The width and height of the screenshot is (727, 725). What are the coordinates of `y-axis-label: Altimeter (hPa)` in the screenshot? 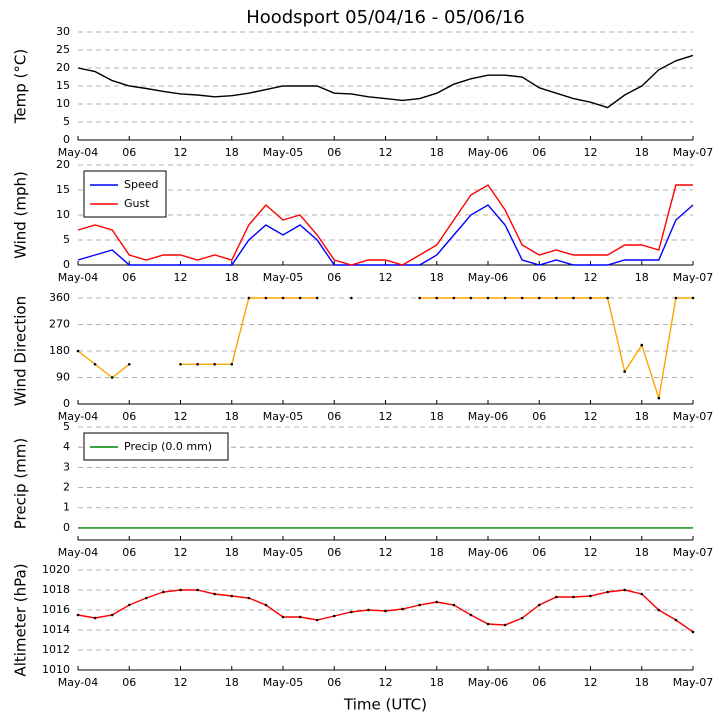 It's located at (21, 619).